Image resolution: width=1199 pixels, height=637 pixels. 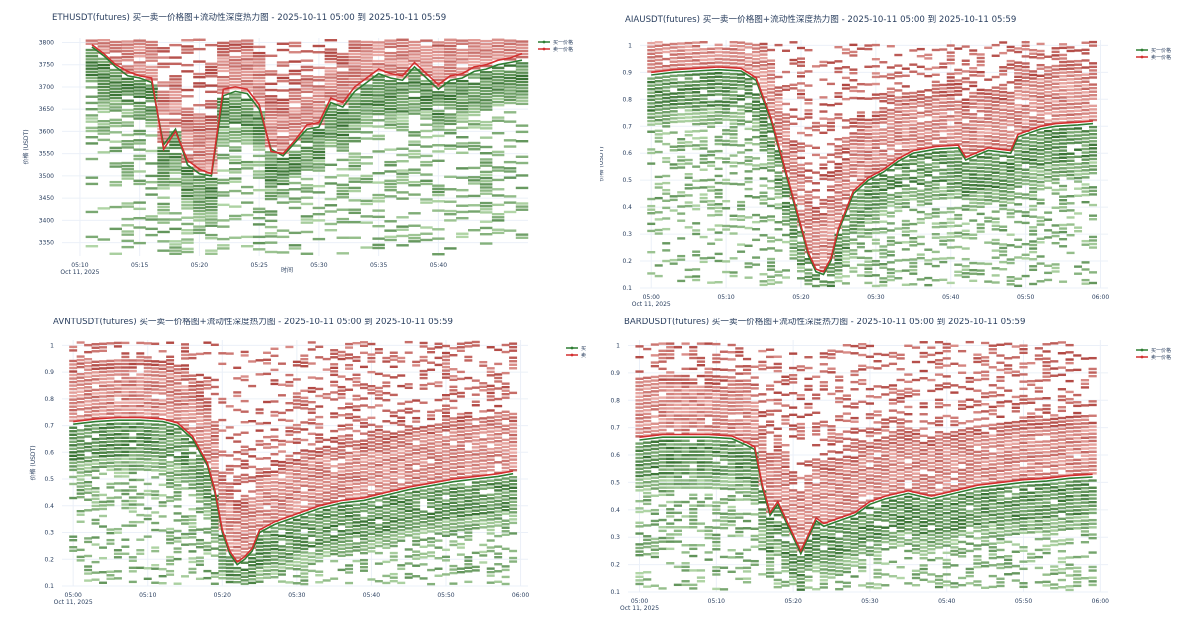 I want to click on x-tick-label: 05:20, so click(x=800, y=297).